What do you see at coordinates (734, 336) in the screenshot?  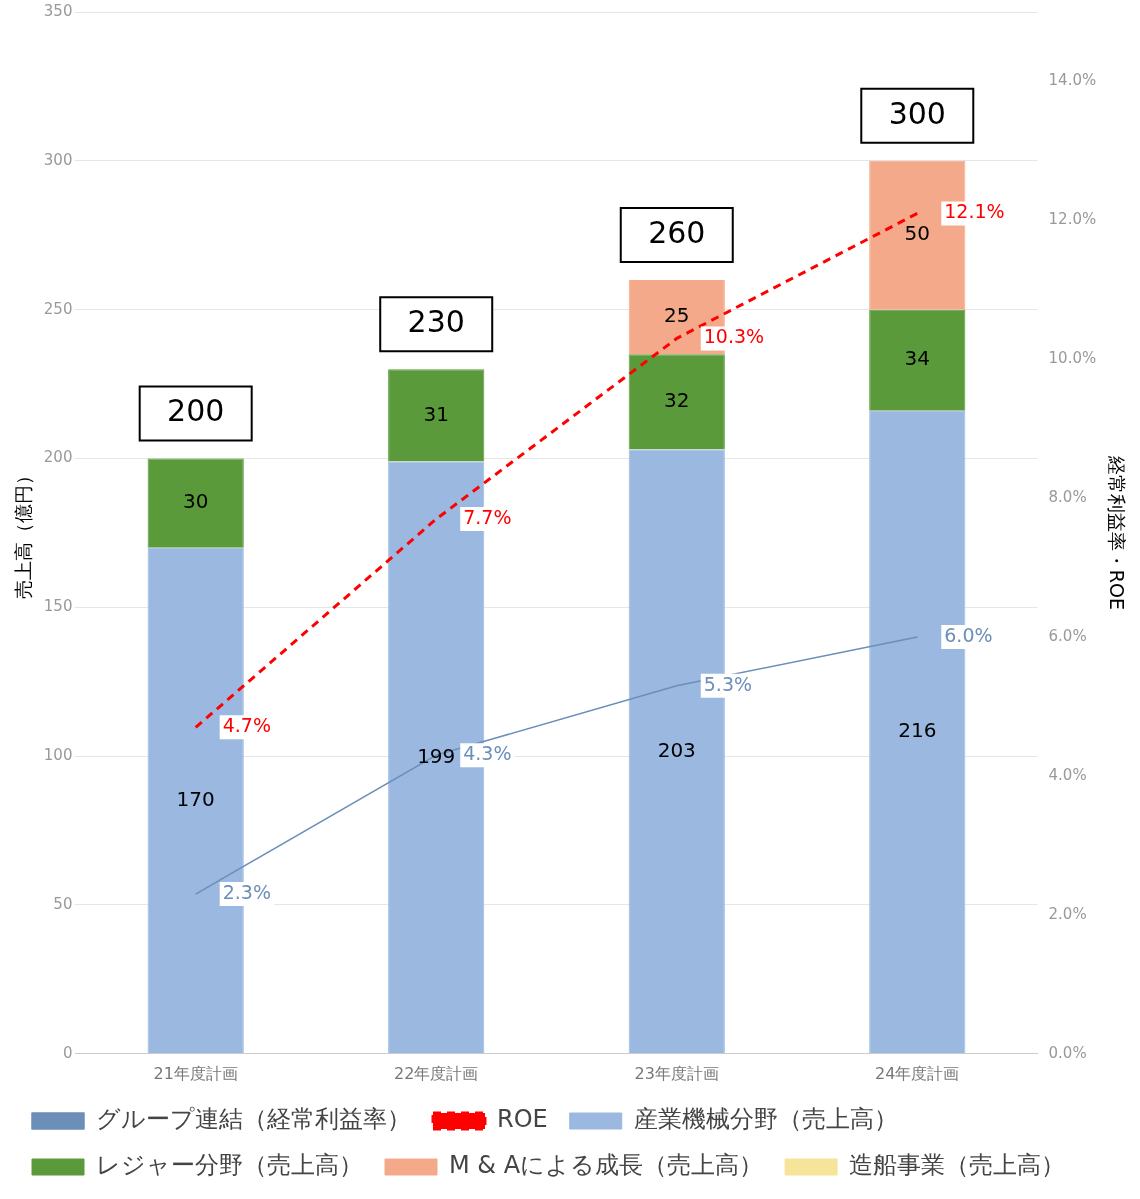 I see `data-label: 10.3%` at bounding box center [734, 336].